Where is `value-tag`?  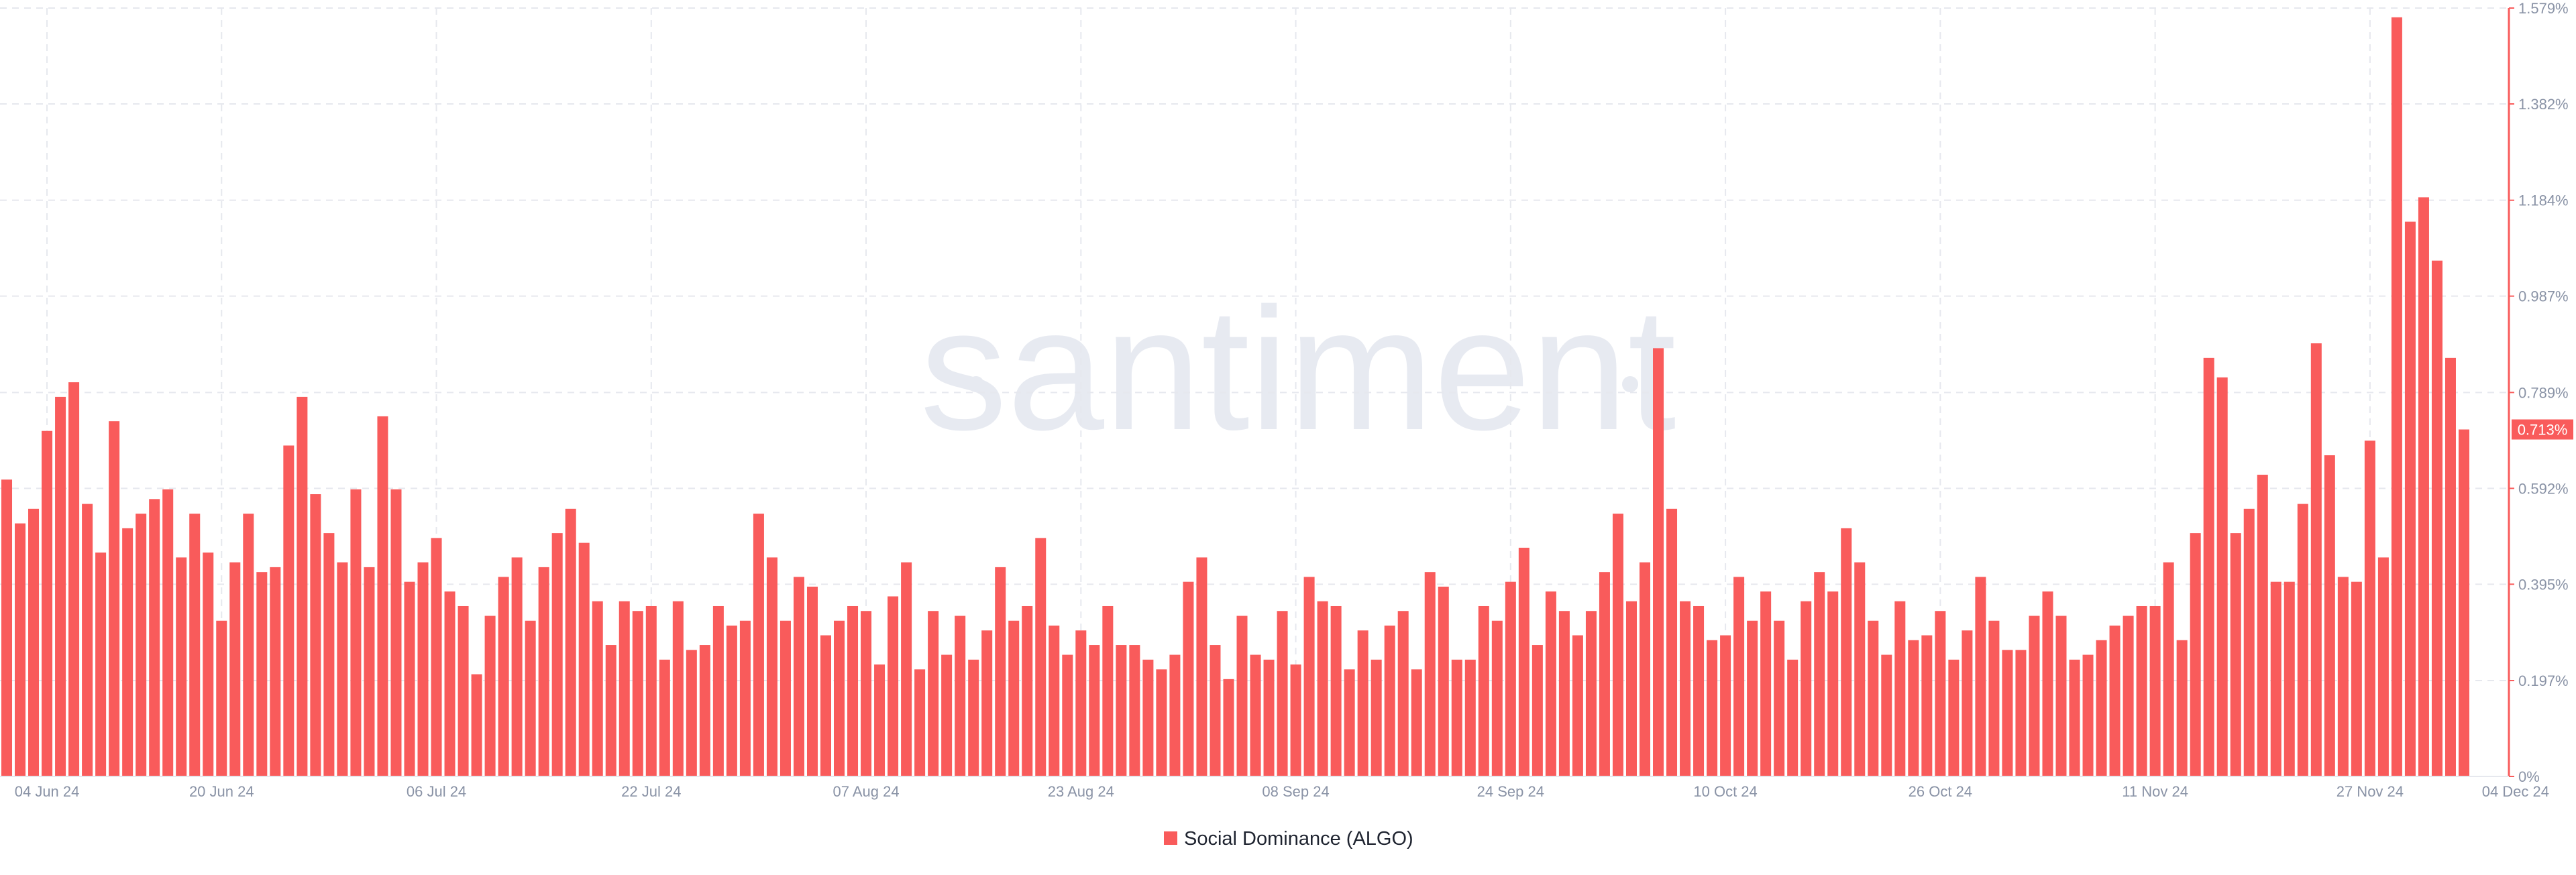
value-tag is located at coordinates (2542, 429).